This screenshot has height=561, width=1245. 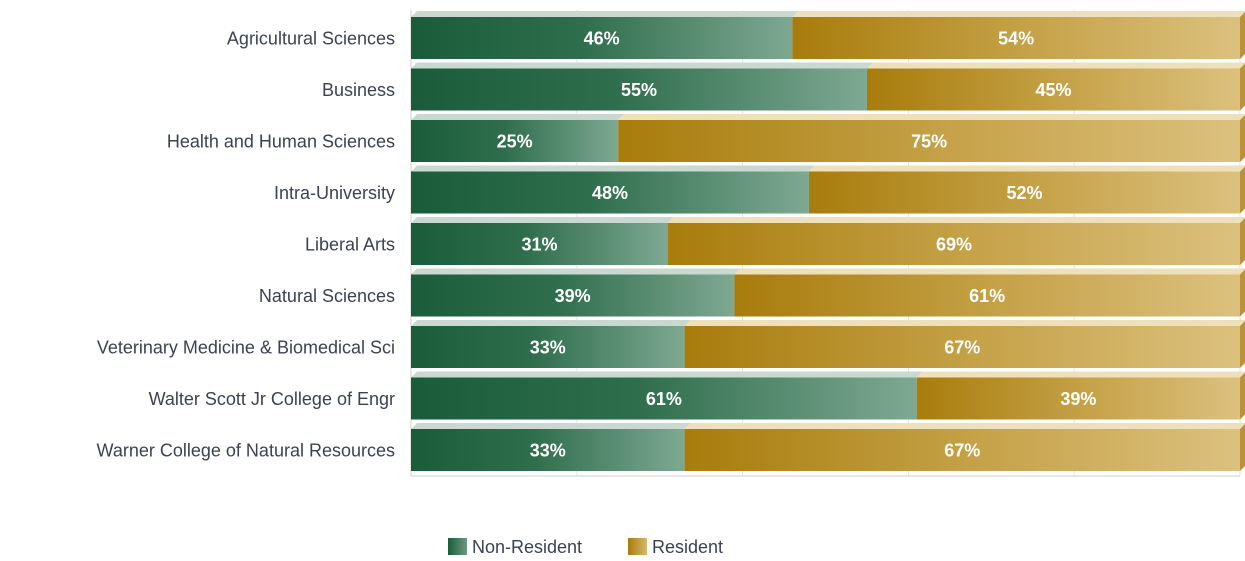 I want to click on data-label: 69%, so click(x=954, y=245).